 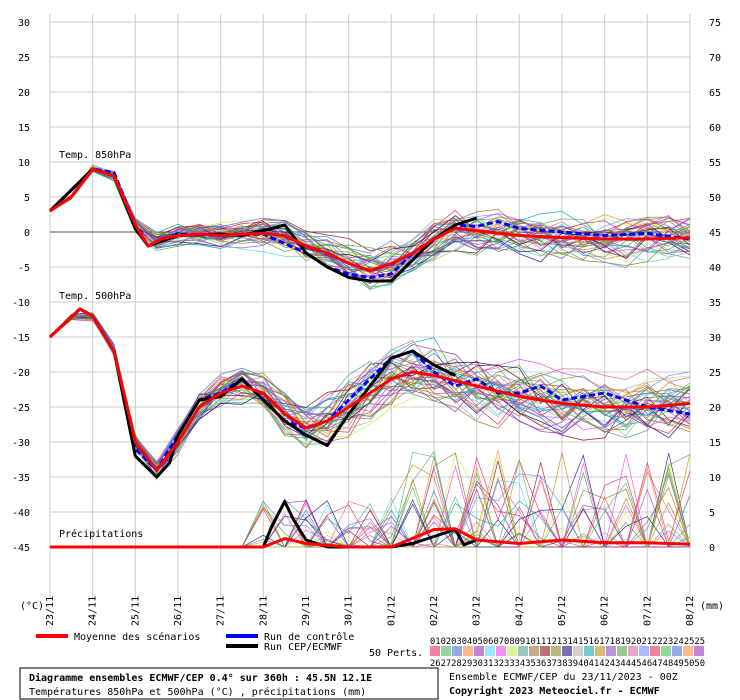 What do you see at coordinates (101, 534) in the screenshot?
I see `precip-panel-label: Précipitations` at bounding box center [101, 534].